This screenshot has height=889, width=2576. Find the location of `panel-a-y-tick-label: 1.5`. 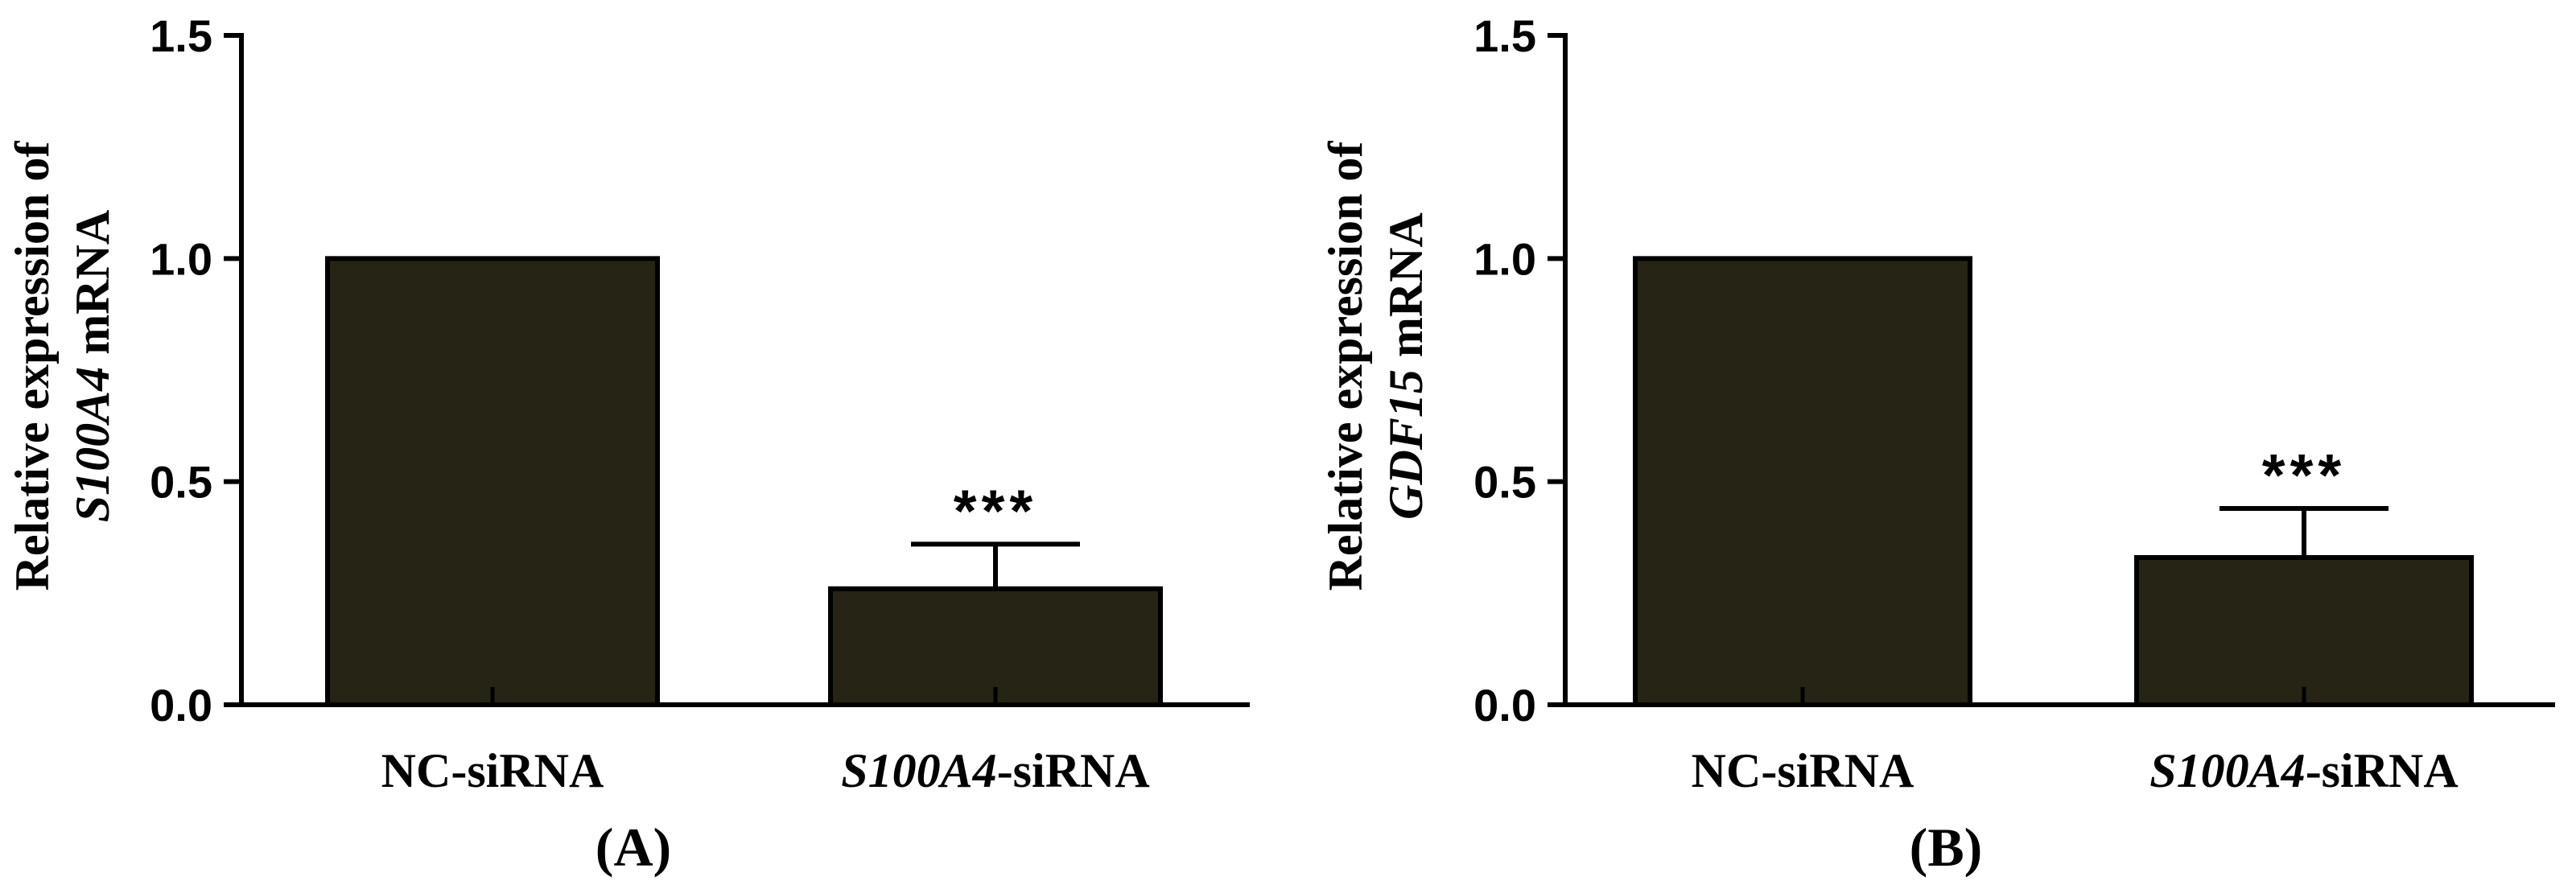

panel-a-y-tick-label: 1.5 is located at coordinates (181, 35).